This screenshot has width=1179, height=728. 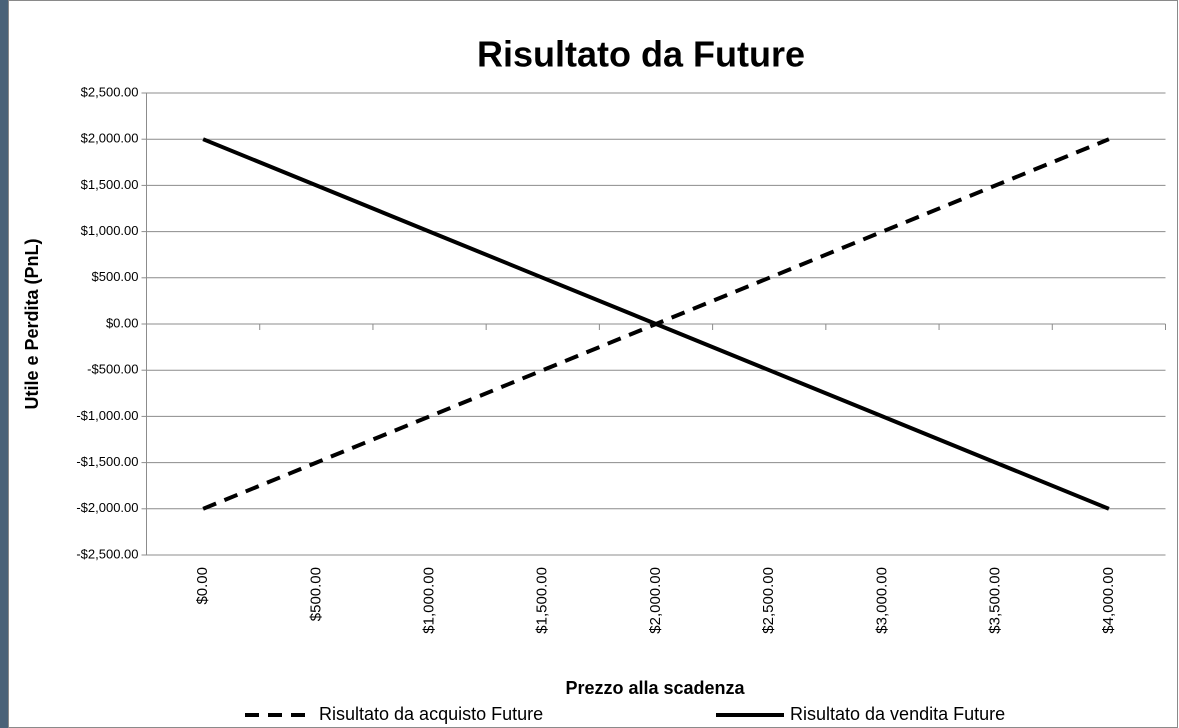 What do you see at coordinates (107, 553) in the screenshot?
I see `y-tick-label: -$2,500.00` at bounding box center [107, 553].